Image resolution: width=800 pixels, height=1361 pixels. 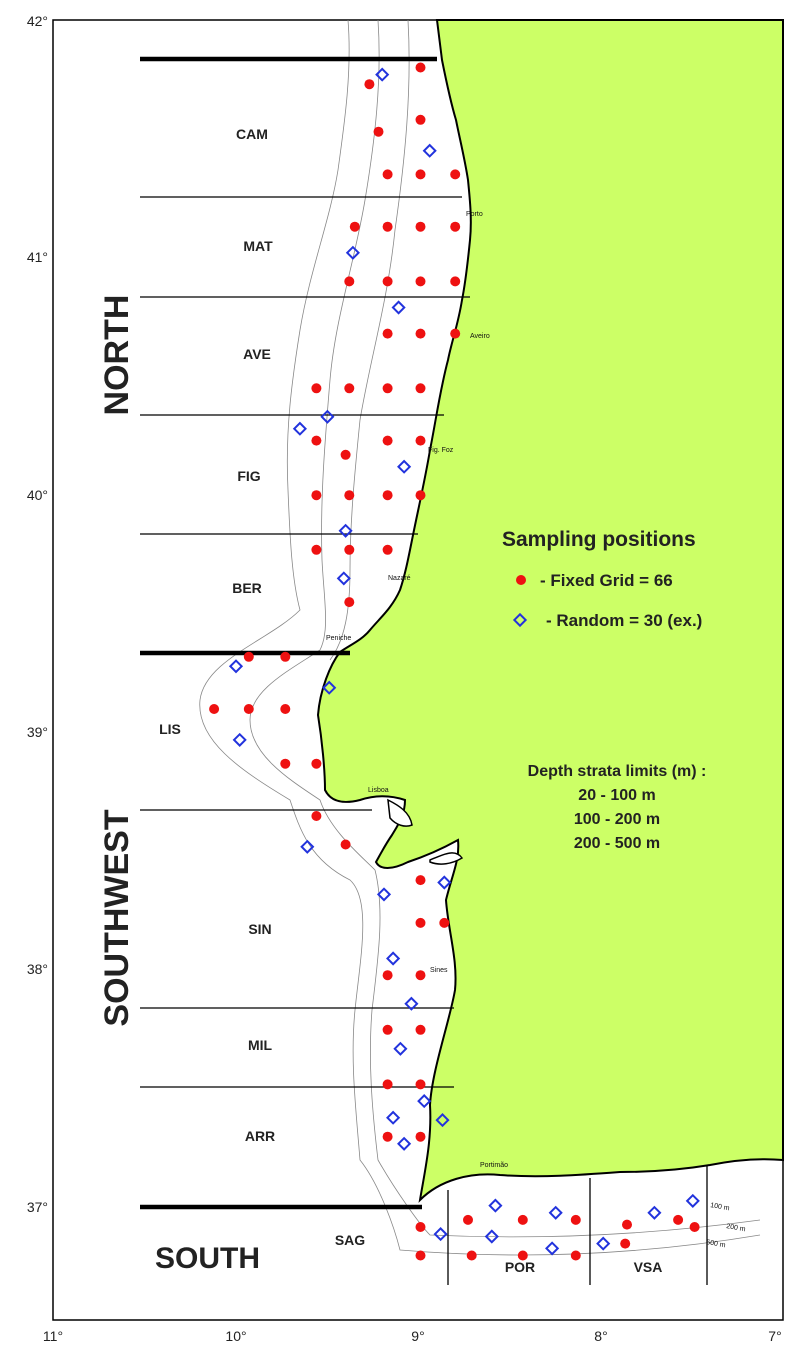 I want to click on lat-tick-41: 41°, so click(x=37, y=257).